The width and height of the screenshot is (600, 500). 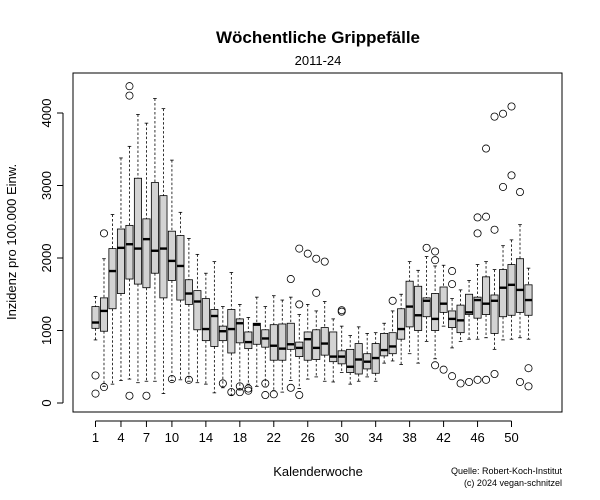 What do you see at coordinates (409, 437) in the screenshot?
I see `x-tick-label: 38` at bounding box center [409, 437].